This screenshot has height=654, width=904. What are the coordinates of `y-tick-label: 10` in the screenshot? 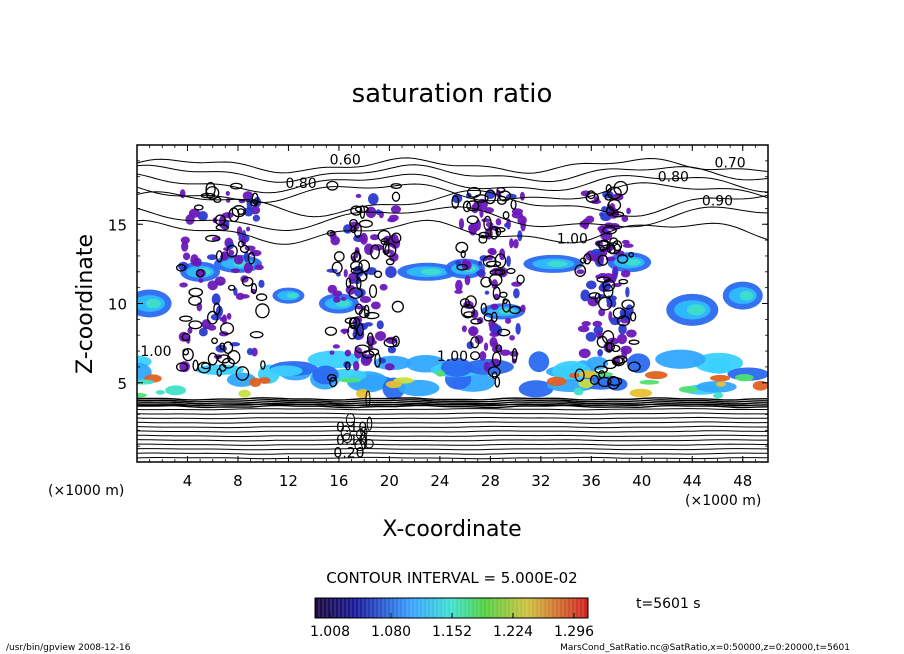 It's located at (117, 305).